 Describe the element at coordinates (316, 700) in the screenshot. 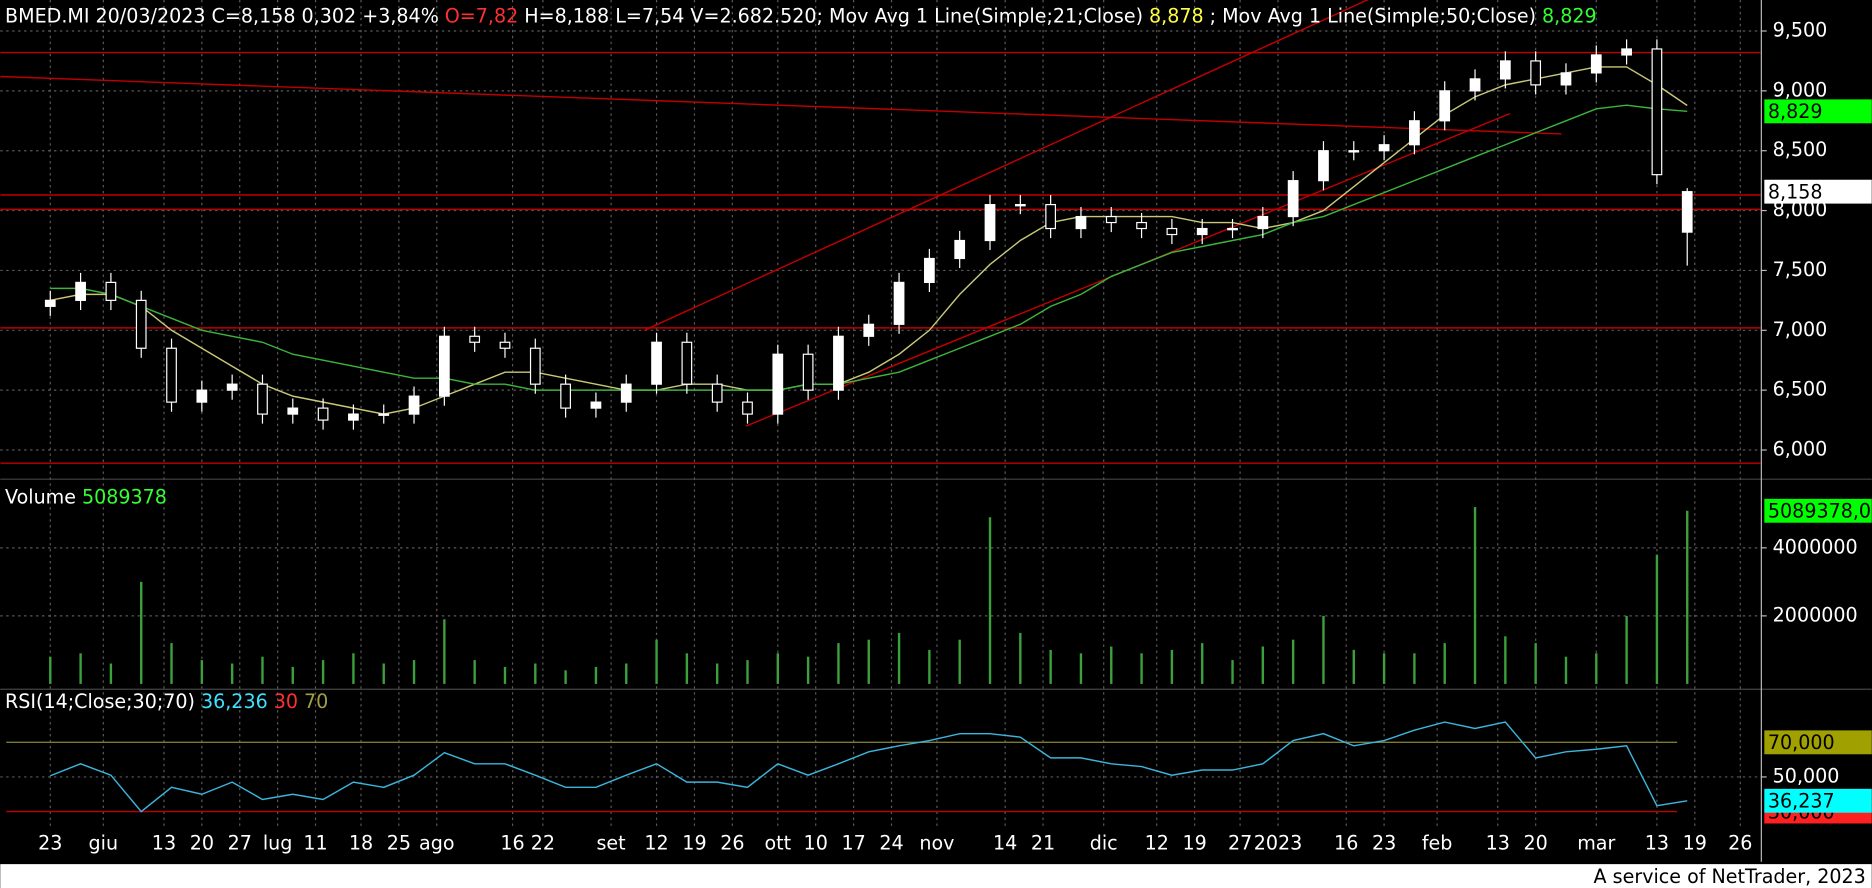

I see `header-item: 70` at that location.